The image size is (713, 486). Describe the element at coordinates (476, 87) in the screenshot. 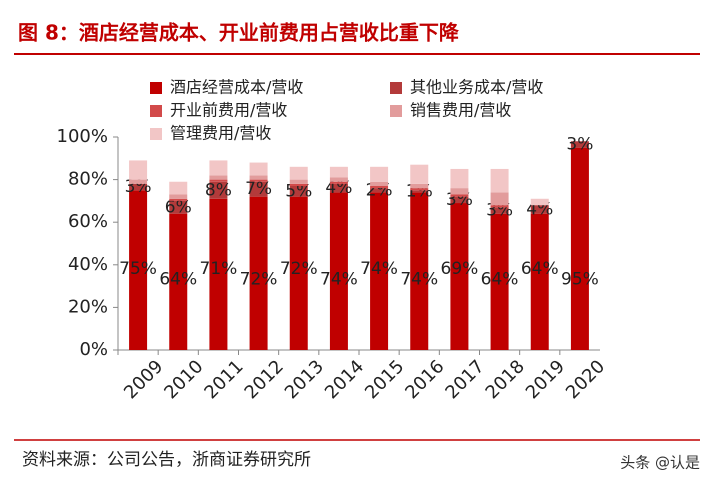

I see `legend-label: 其他业务成本/营收` at that location.